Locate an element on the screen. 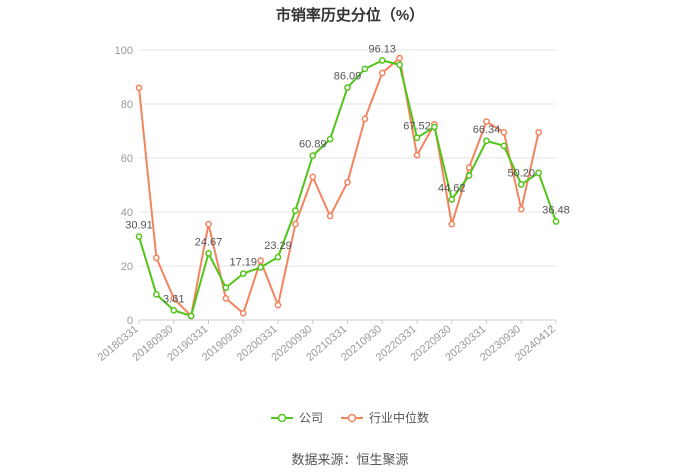 The height and width of the screenshot is (473, 700). data-label: 23.29 is located at coordinates (278, 246).